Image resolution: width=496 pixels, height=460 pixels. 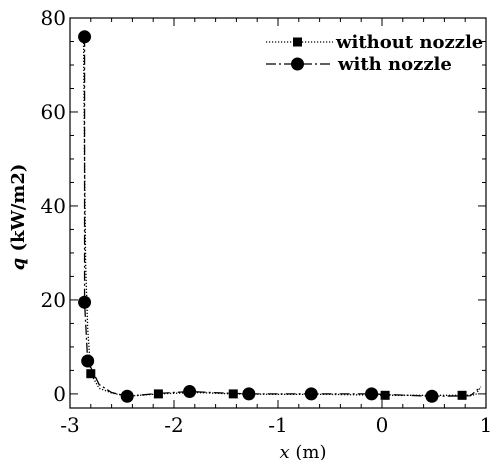 What do you see at coordinates (486, 425) in the screenshot?
I see `x-tick-label: 1` at bounding box center [486, 425].